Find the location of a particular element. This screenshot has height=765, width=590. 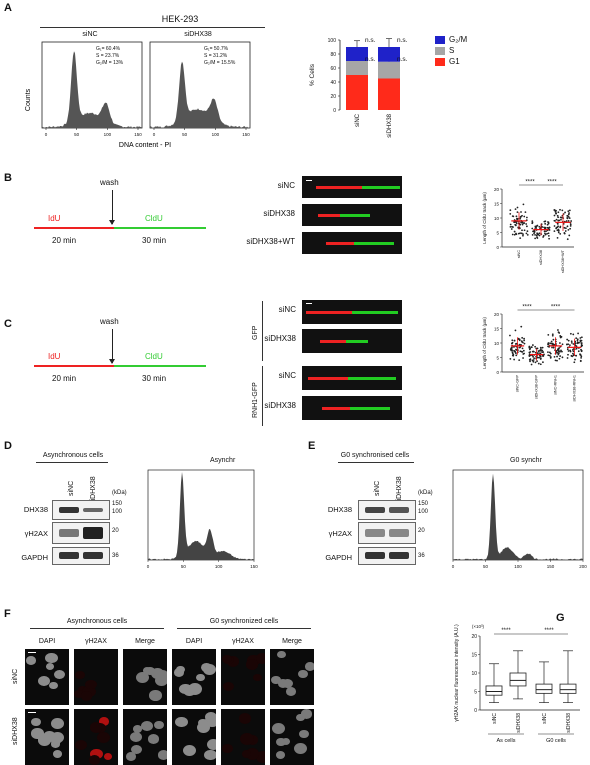

group-label: G0 cells is located at coordinates (556, 741).